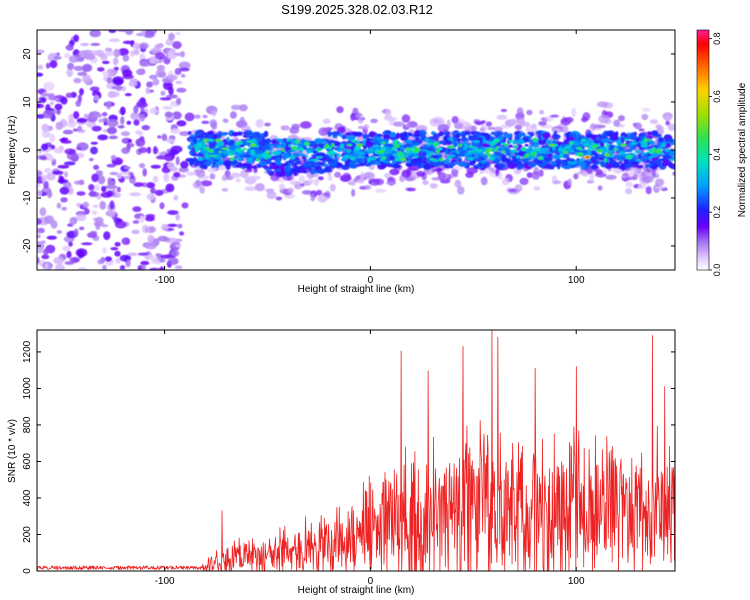 The image size is (750, 600). What do you see at coordinates (27, 424) in the screenshot?
I see `snr-y-tick-label: 800` at bounding box center [27, 424].